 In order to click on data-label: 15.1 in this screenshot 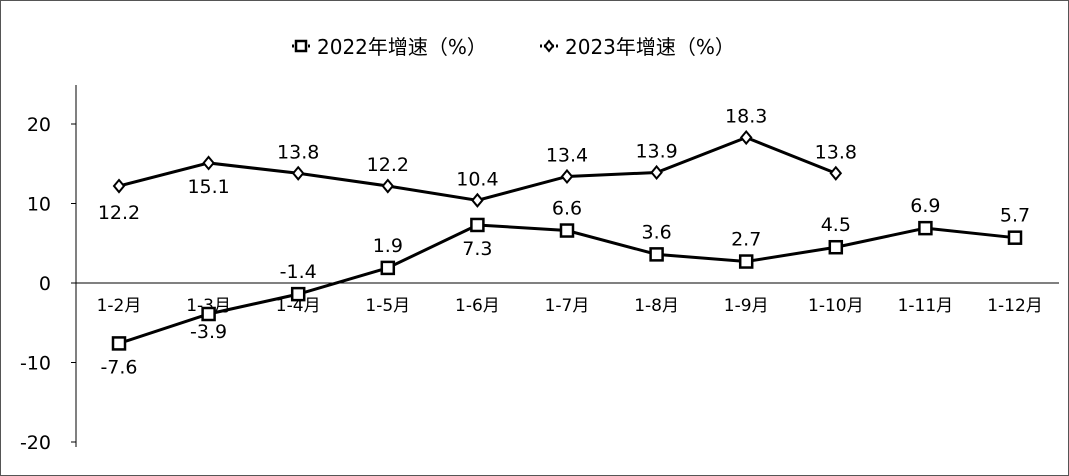, I will do `click(208, 187)`.